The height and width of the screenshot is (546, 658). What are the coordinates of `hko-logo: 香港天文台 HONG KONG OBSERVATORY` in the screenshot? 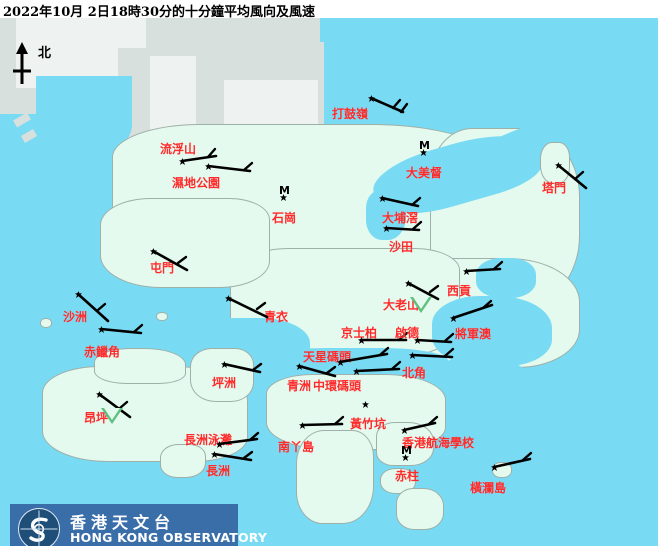 It's located at (138, 525).